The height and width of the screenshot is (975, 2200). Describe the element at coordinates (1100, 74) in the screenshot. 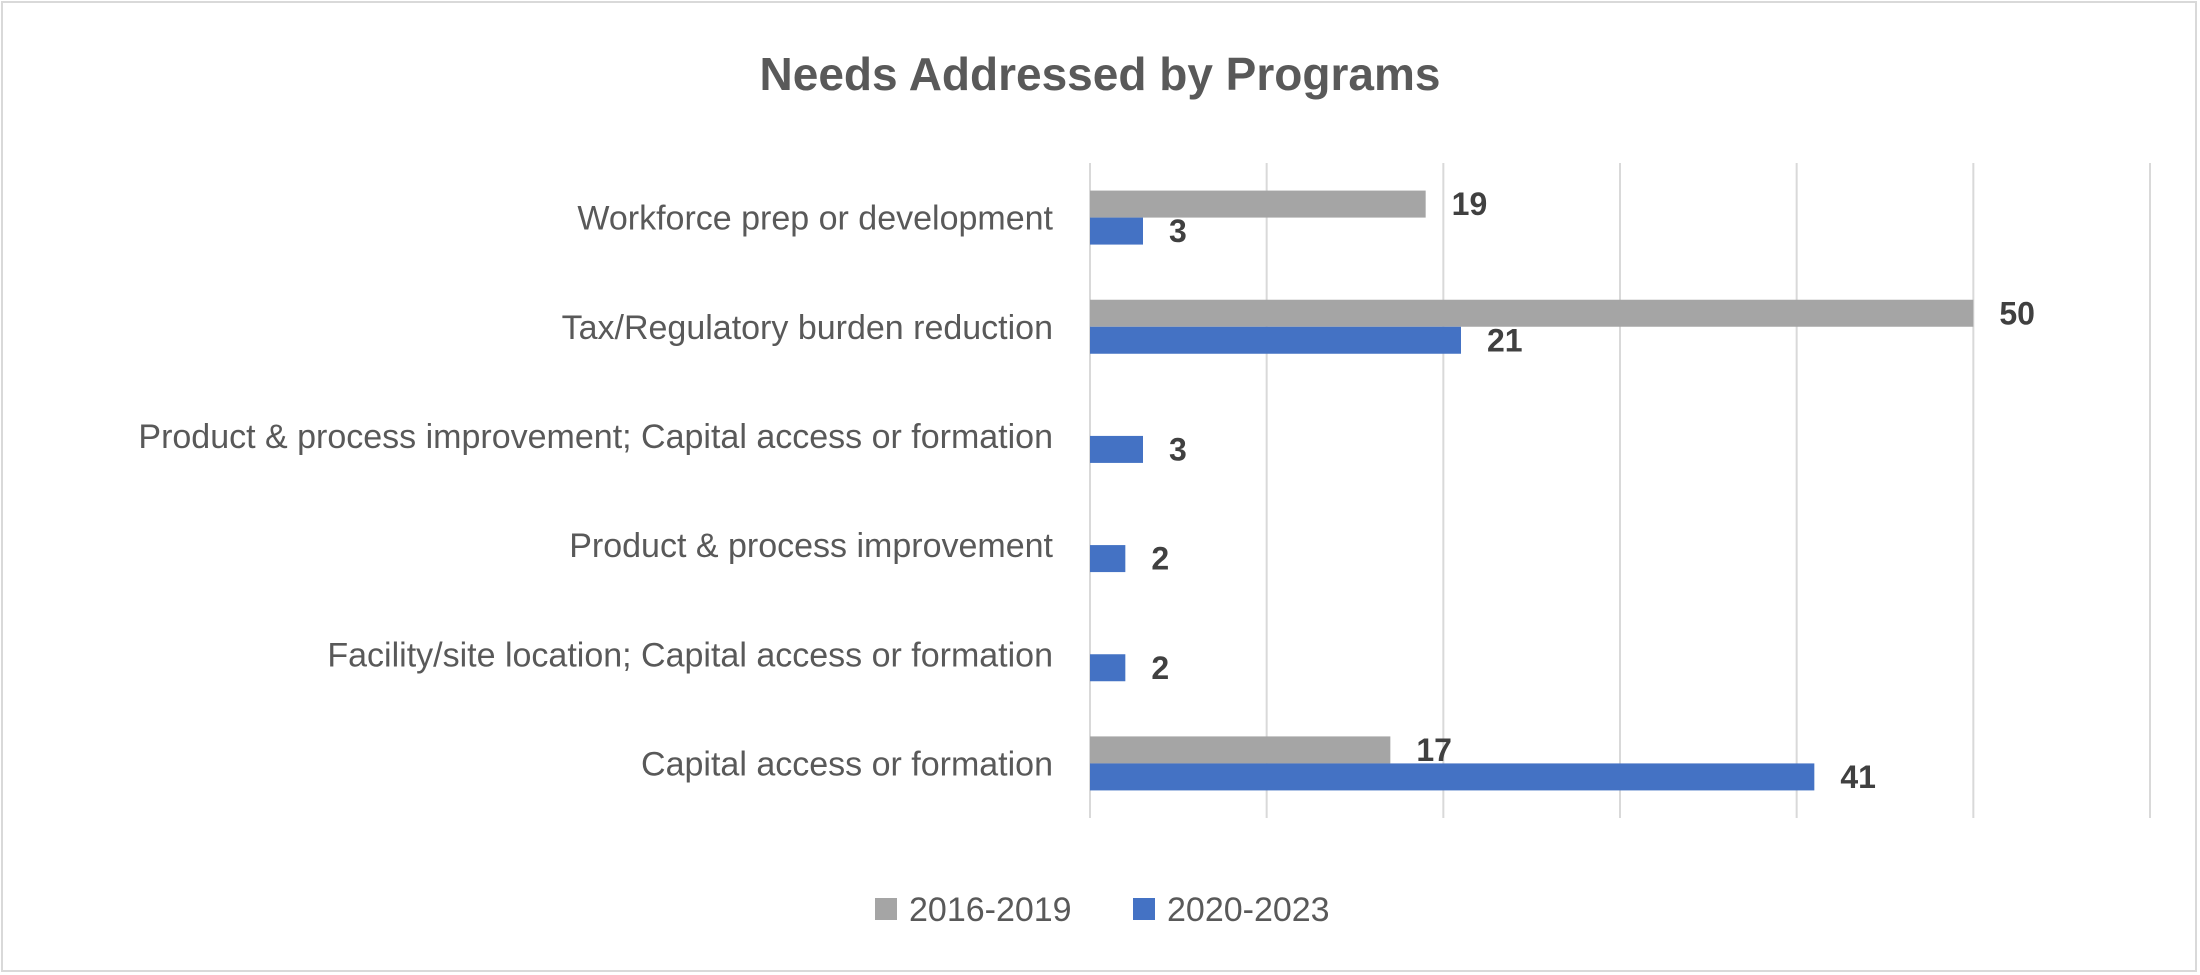

I see `chart-title: Needs Addressed by Programs` at that location.